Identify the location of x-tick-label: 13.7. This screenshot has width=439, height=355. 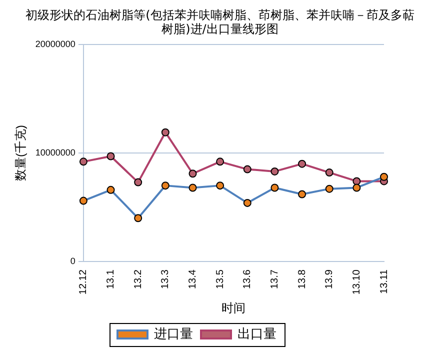
(274, 279).